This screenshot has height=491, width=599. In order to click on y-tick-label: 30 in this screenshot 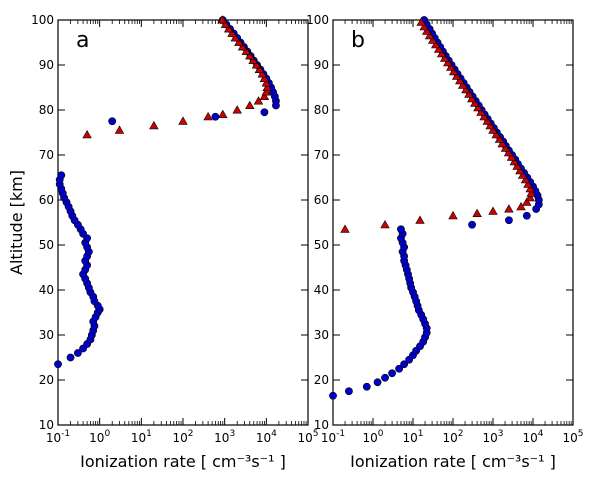, I will do `click(46, 335)`.